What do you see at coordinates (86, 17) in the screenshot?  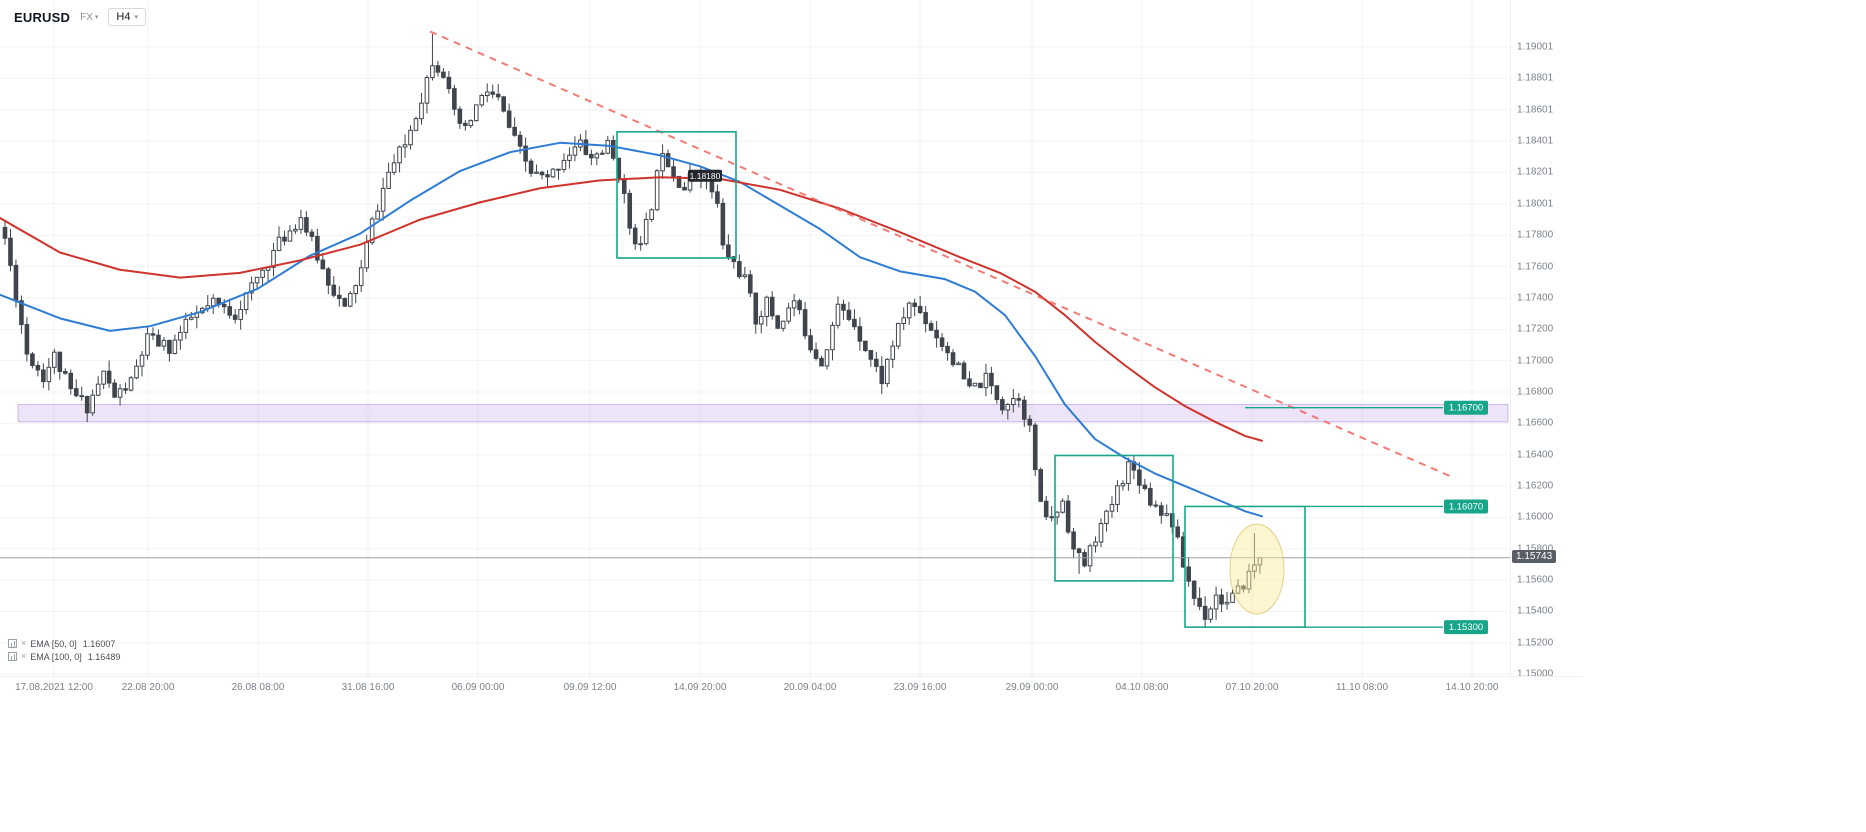 I see `market-label: FX` at bounding box center [86, 17].